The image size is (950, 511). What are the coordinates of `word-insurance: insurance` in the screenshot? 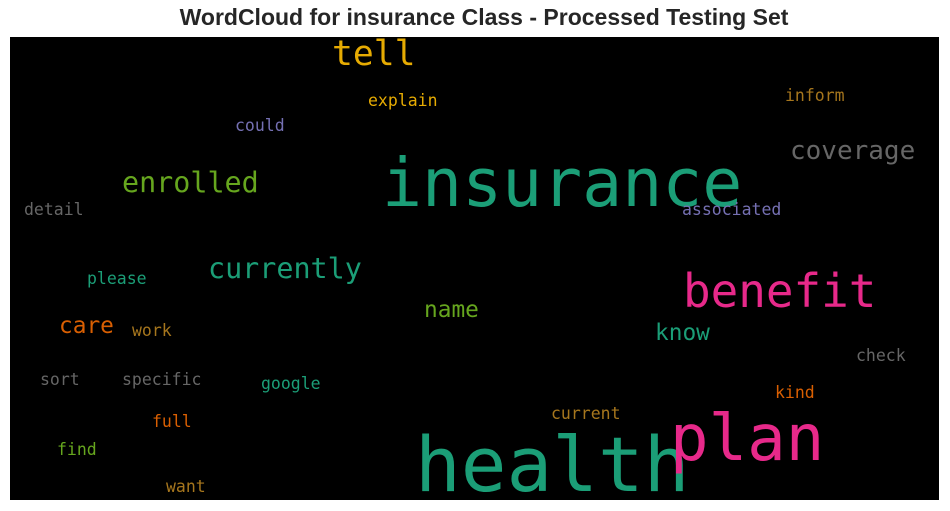 It's located at (562, 183).